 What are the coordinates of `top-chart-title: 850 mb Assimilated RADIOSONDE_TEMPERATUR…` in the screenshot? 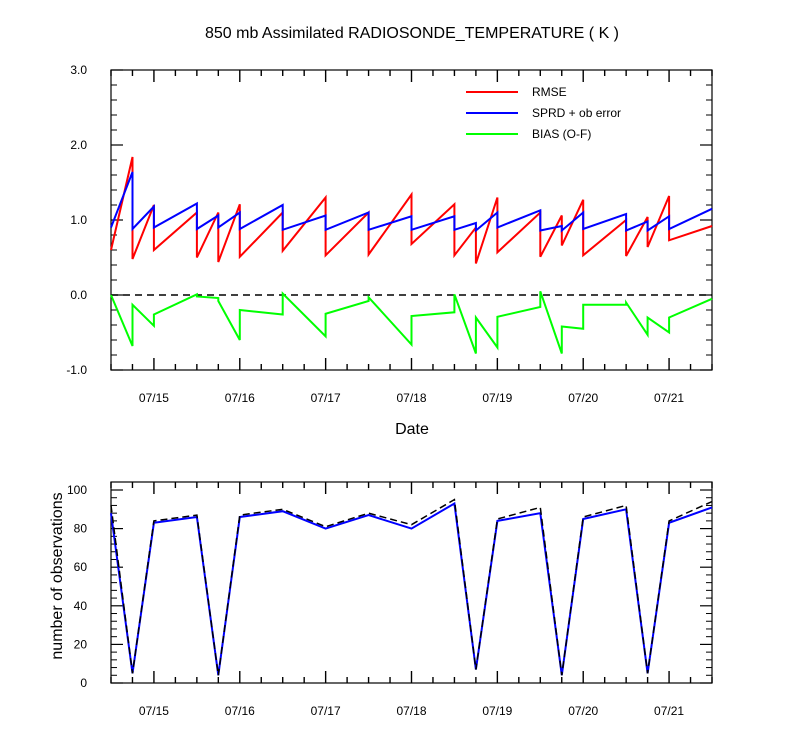 It's located at (412, 33).